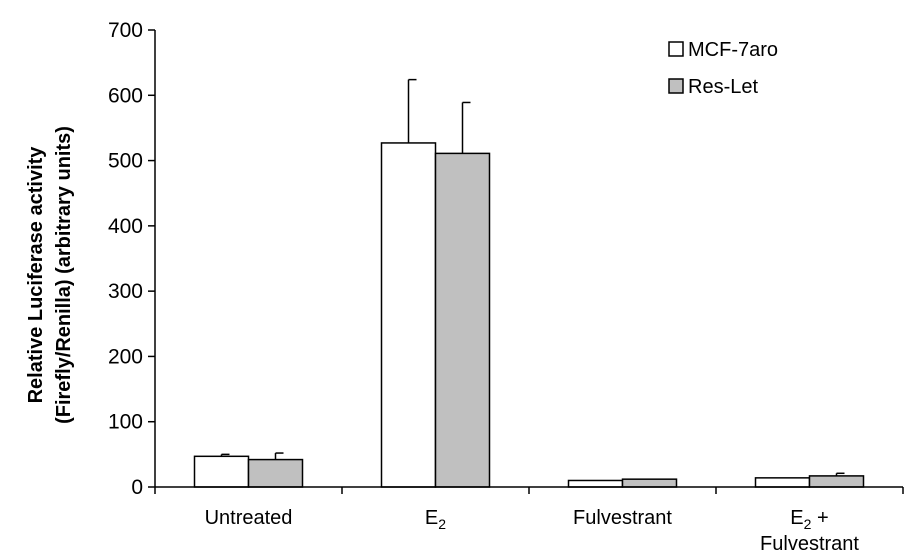 Image resolution: width=923 pixels, height=557 pixels. I want to click on y-tick-label: 100, so click(125, 422).